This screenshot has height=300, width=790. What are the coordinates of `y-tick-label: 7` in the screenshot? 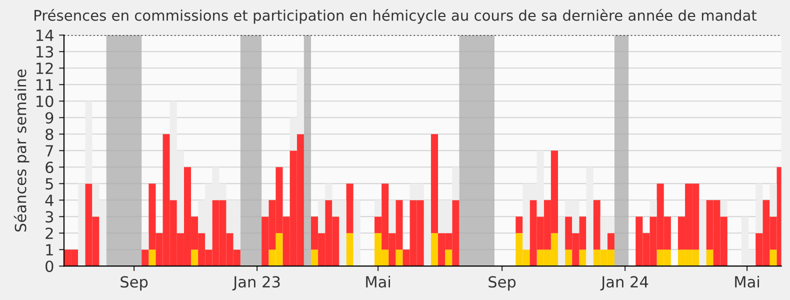 It's located at (49, 150).